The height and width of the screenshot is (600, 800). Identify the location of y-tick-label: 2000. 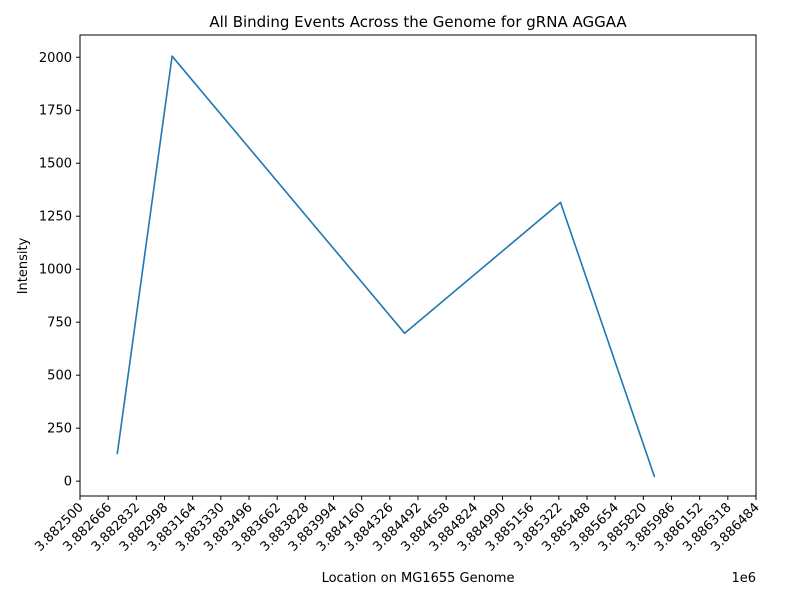
(55, 58).